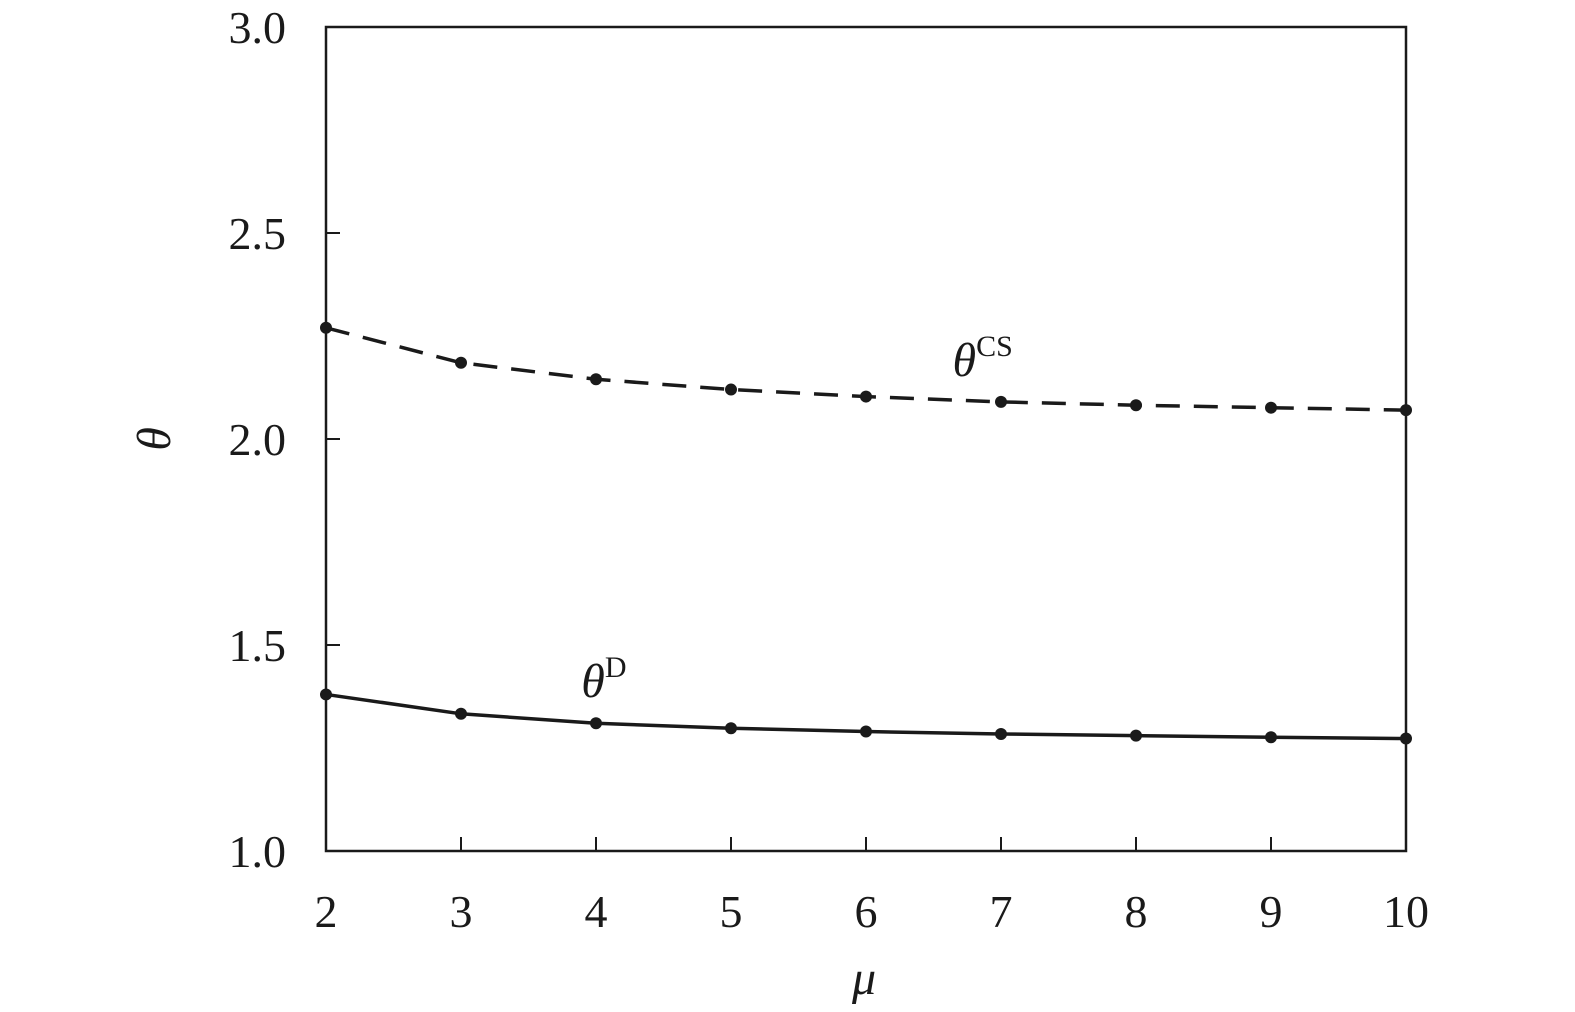 This screenshot has width=1575, height=1012. I want to click on x-tick-label: 5, so click(731, 911).